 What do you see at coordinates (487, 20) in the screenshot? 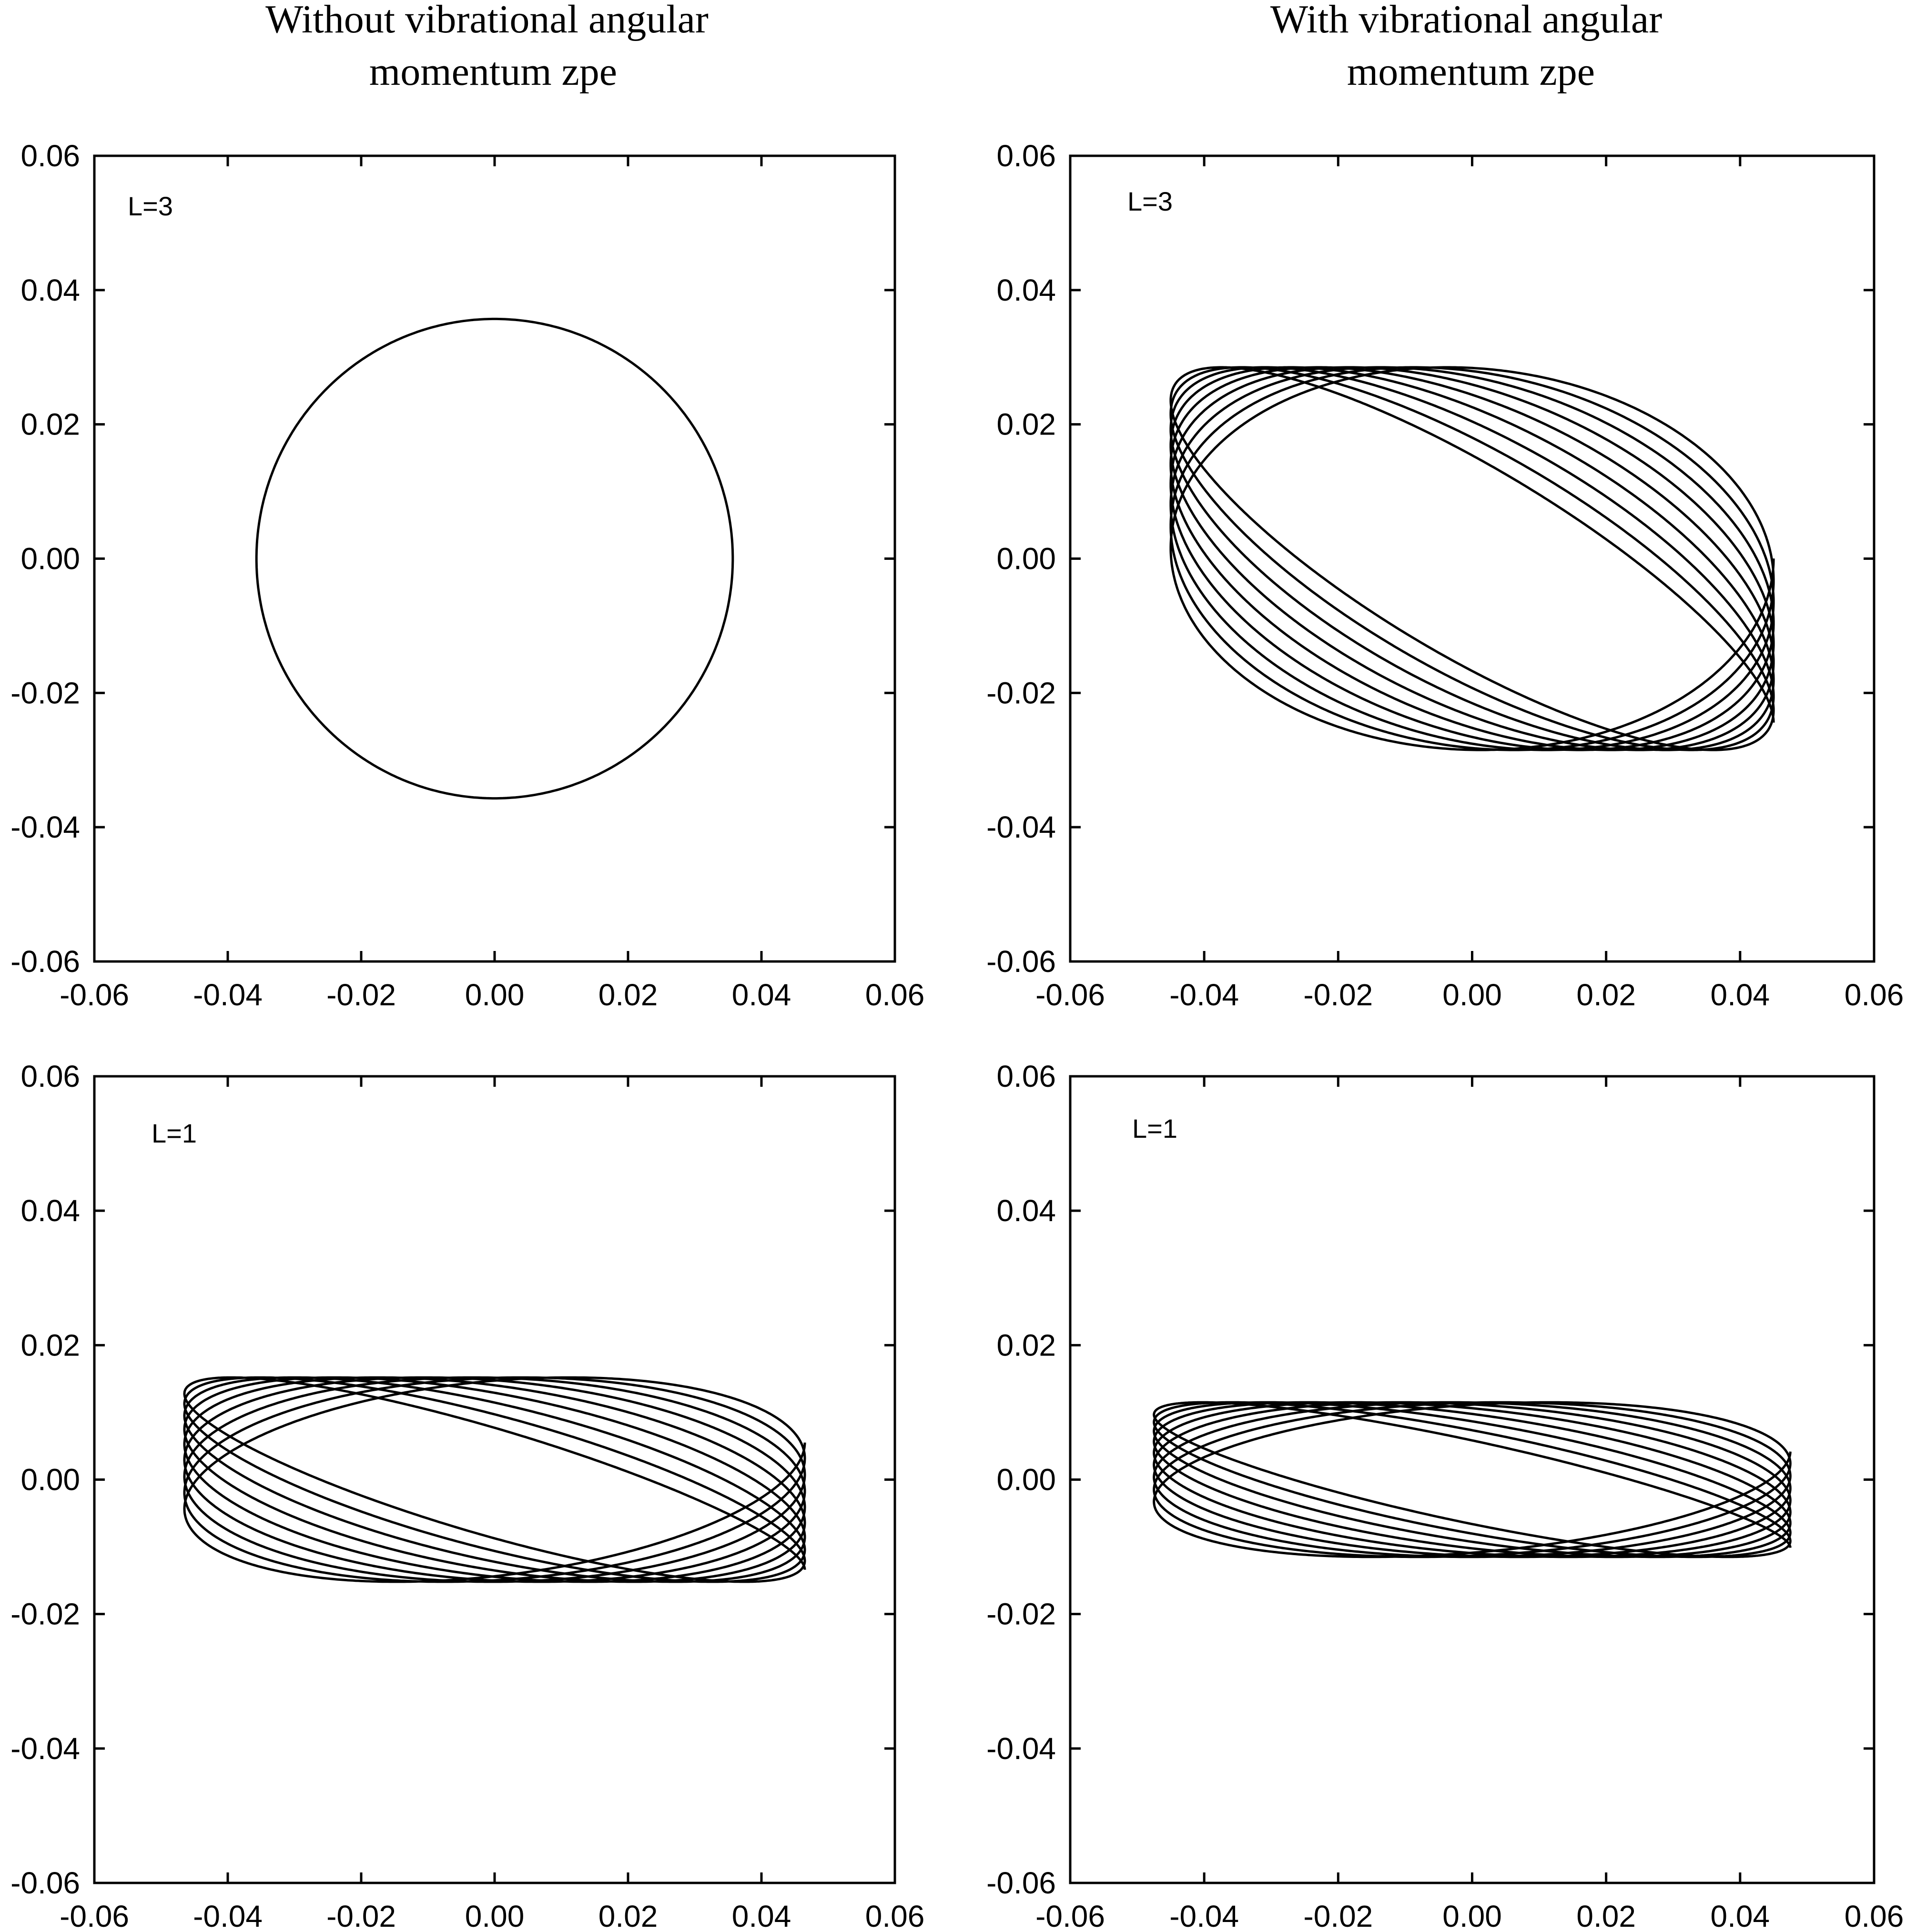
I see `left-column-title-line1: Without vibrational angular` at bounding box center [487, 20].